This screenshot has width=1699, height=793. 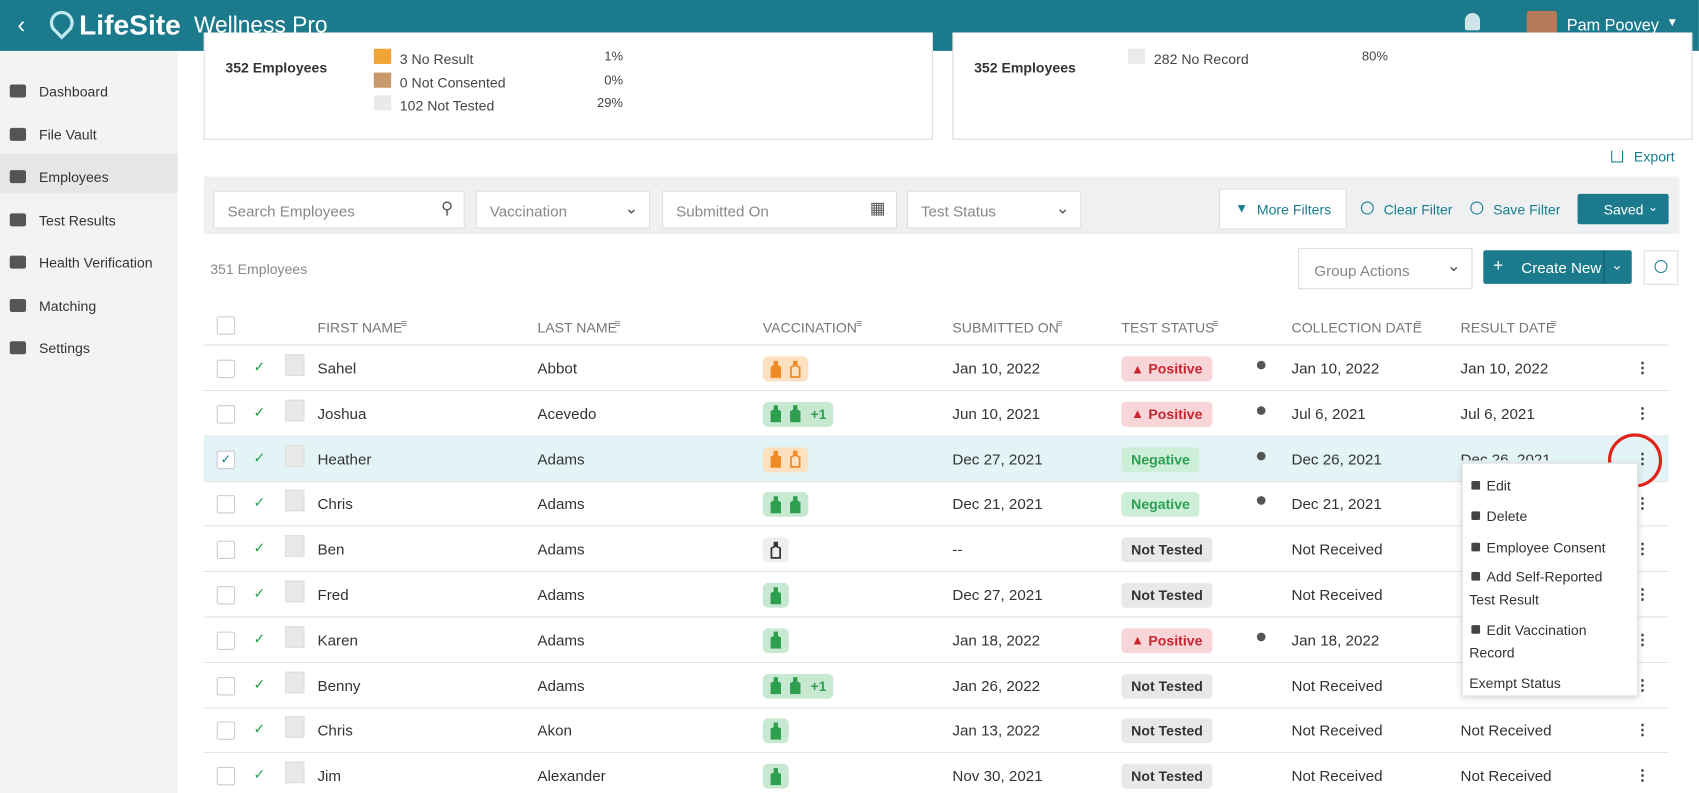 I want to click on nav-item: File Vault, so click(x=68, y=134).